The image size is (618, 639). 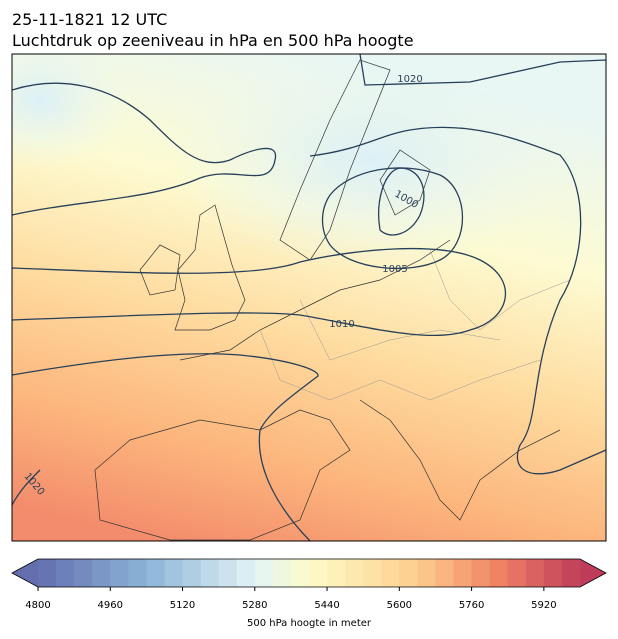 I want to click on title-date: 25-11-1821 12 UTC, so click(x=89, y=19).